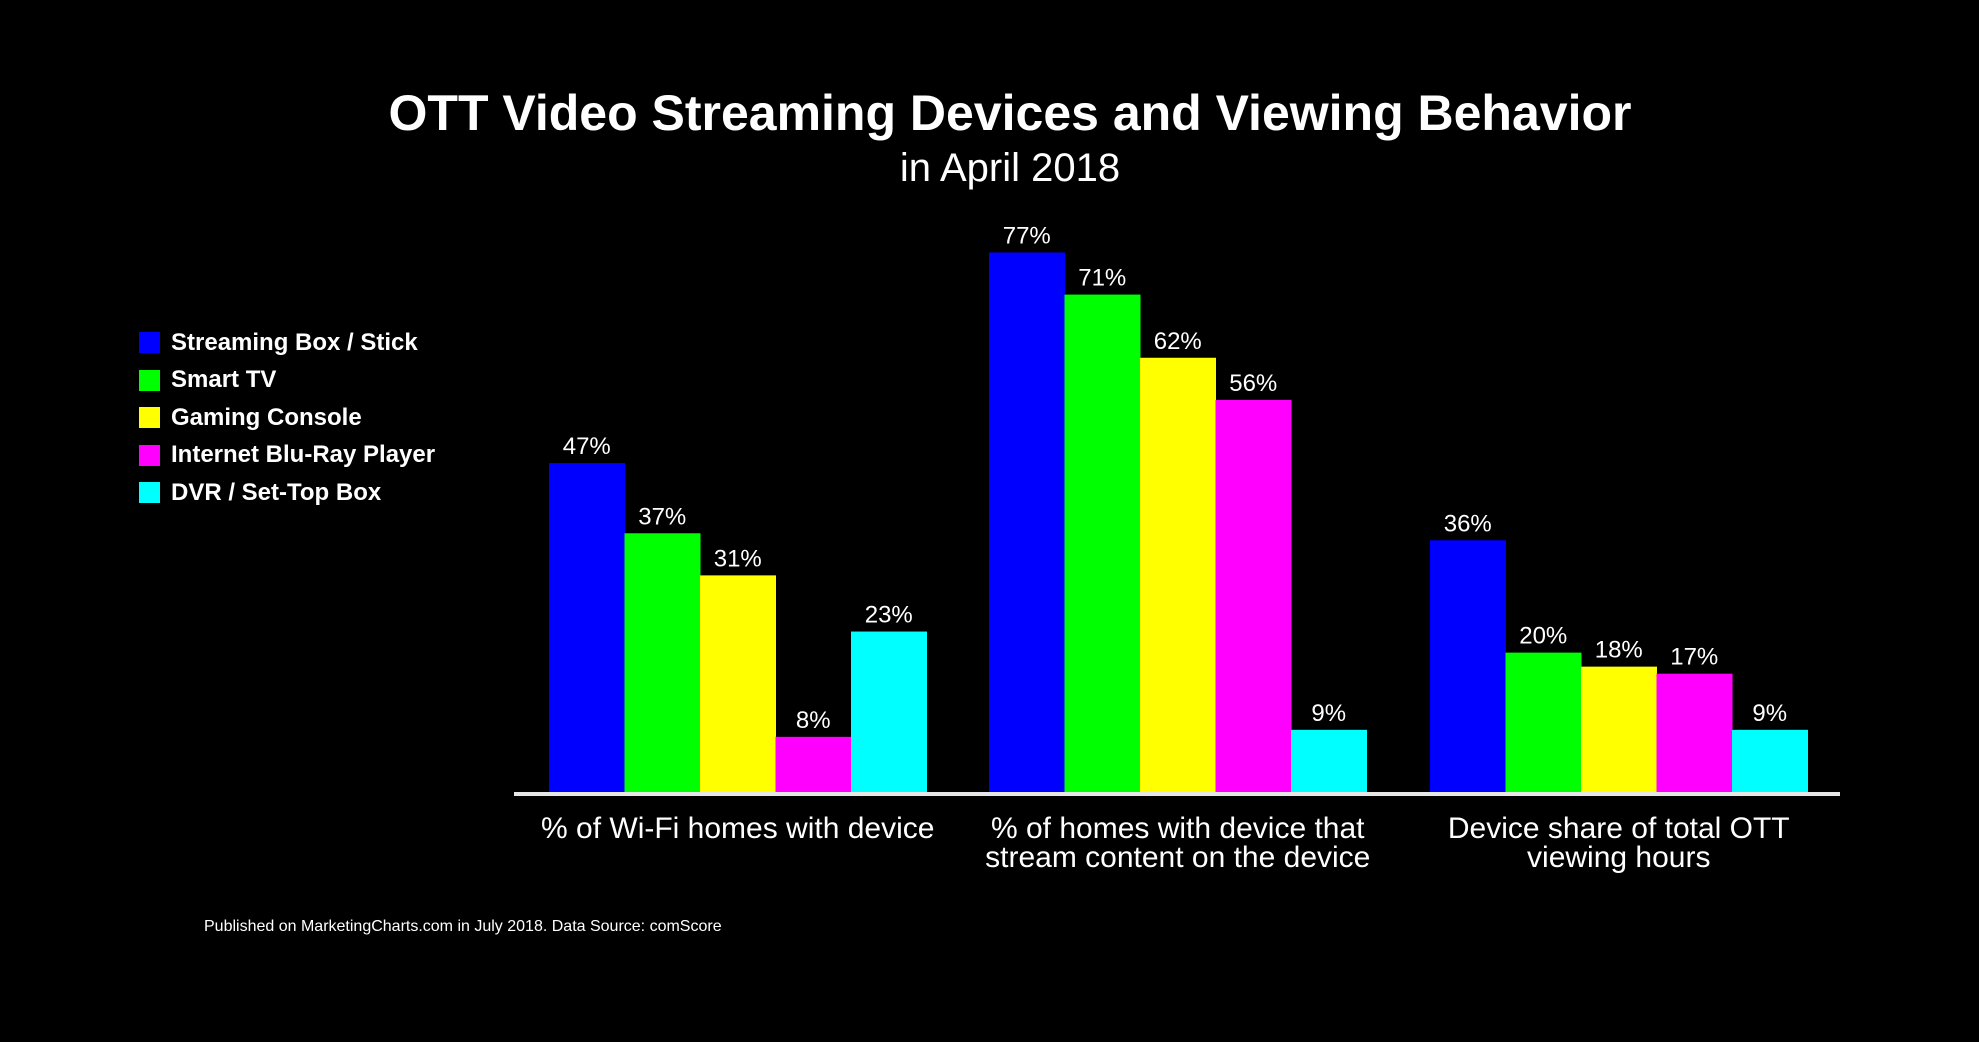 The image size is (1979, 1042). Describe the element at coordinates (813, 720) in the screenshot. I see `data-label: 8%` at that location.